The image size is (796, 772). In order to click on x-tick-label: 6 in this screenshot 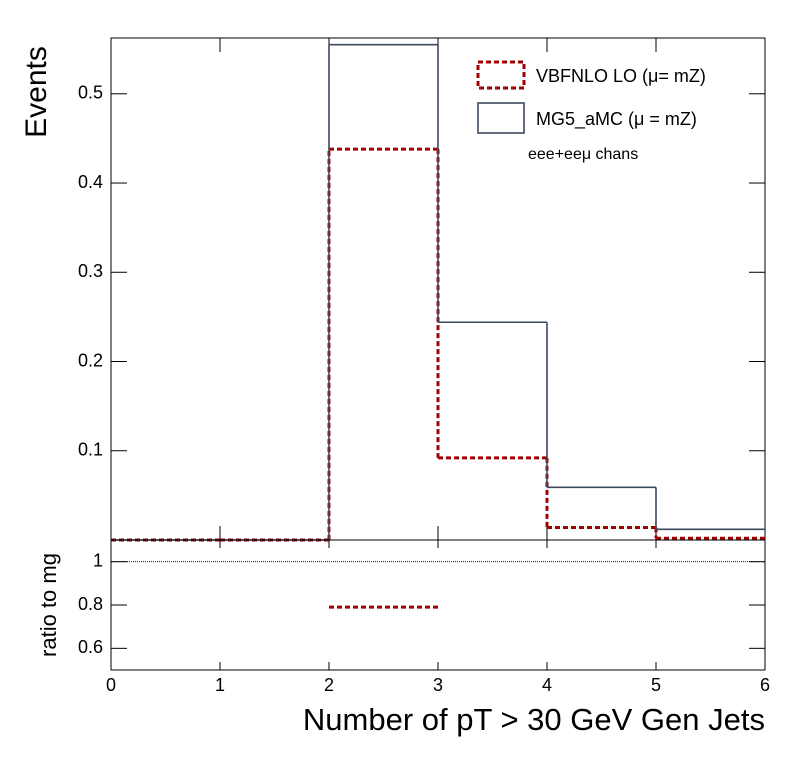, I will do `click(765, 685)`.